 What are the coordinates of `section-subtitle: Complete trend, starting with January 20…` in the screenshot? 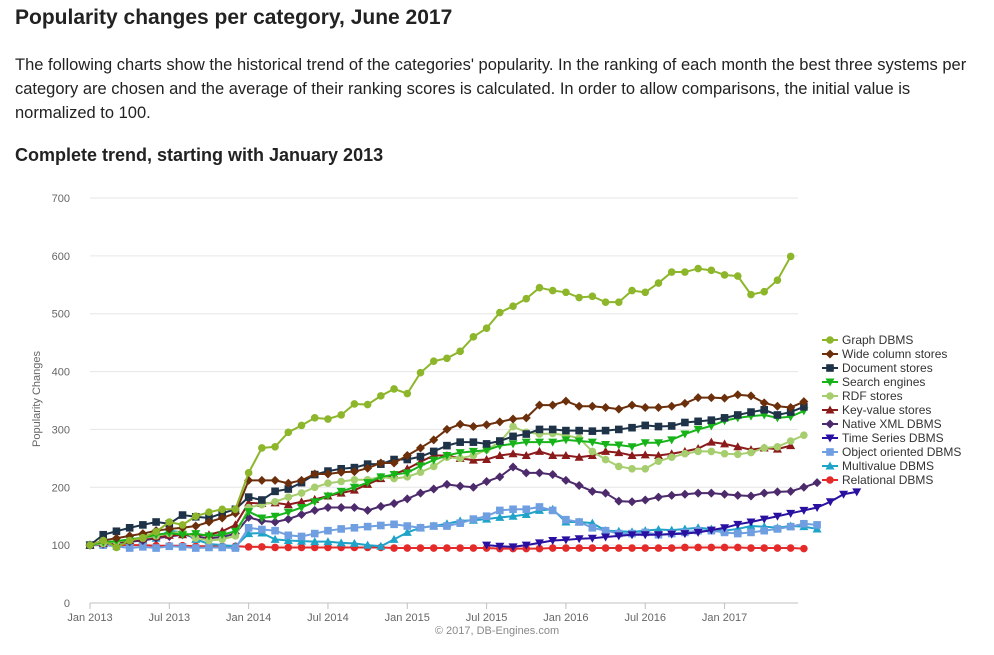 It's located at (199, 155).